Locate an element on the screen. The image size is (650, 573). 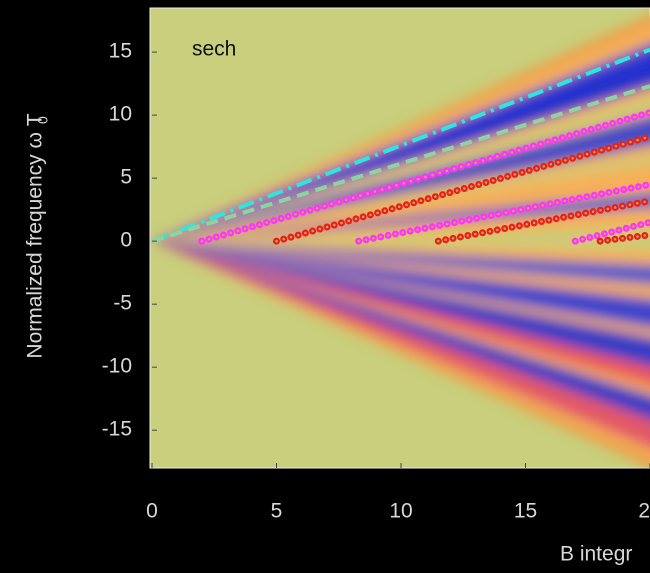
y-axis-label-group: Normalized frequency ω T 0 is located at coordinates (37, 235).